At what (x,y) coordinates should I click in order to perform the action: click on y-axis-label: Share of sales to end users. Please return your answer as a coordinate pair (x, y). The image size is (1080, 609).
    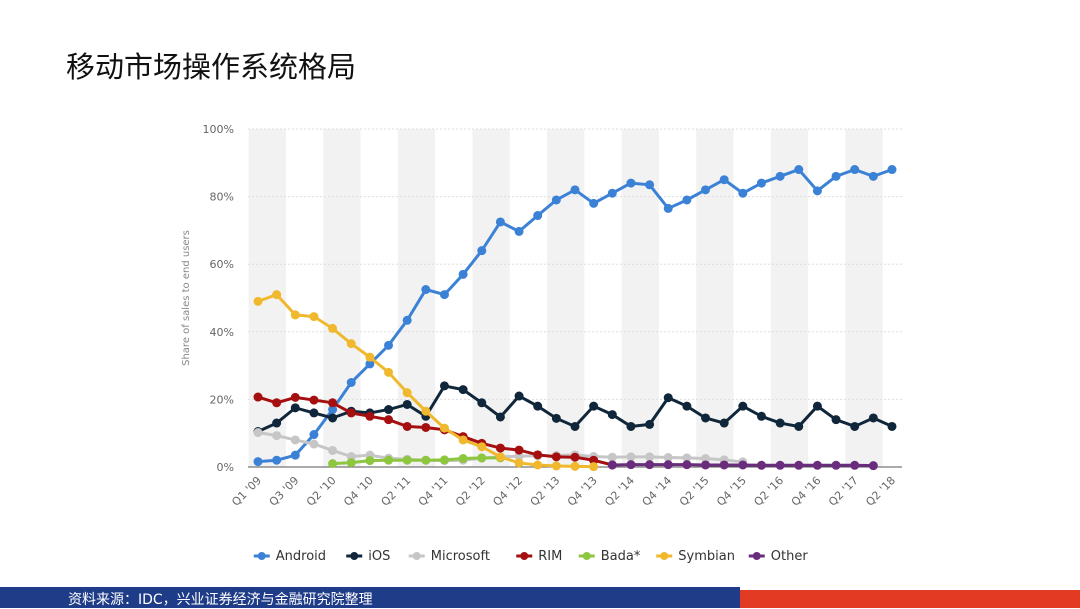
    Looking at the image, I should click on (186, 298).